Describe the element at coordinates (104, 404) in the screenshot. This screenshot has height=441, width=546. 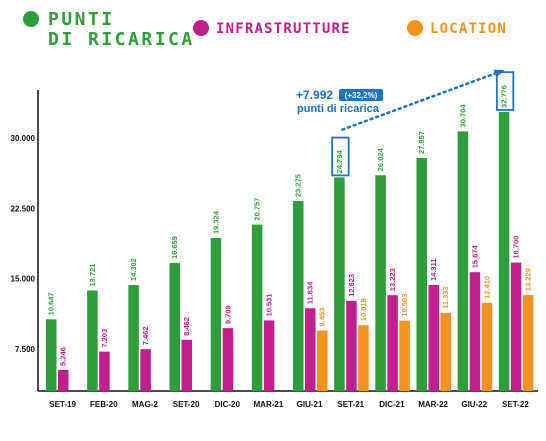
I see `x-tick-label: FEB-20` at that location.